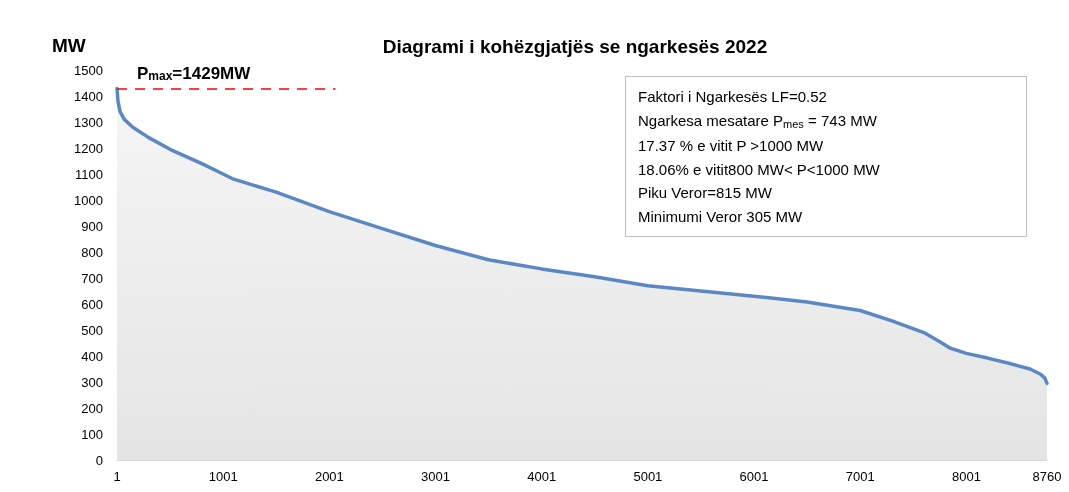 This screenshot has width=1069, height=492. I want to click on ref-line-label: Pmax=1429MW, so click(194, 73).